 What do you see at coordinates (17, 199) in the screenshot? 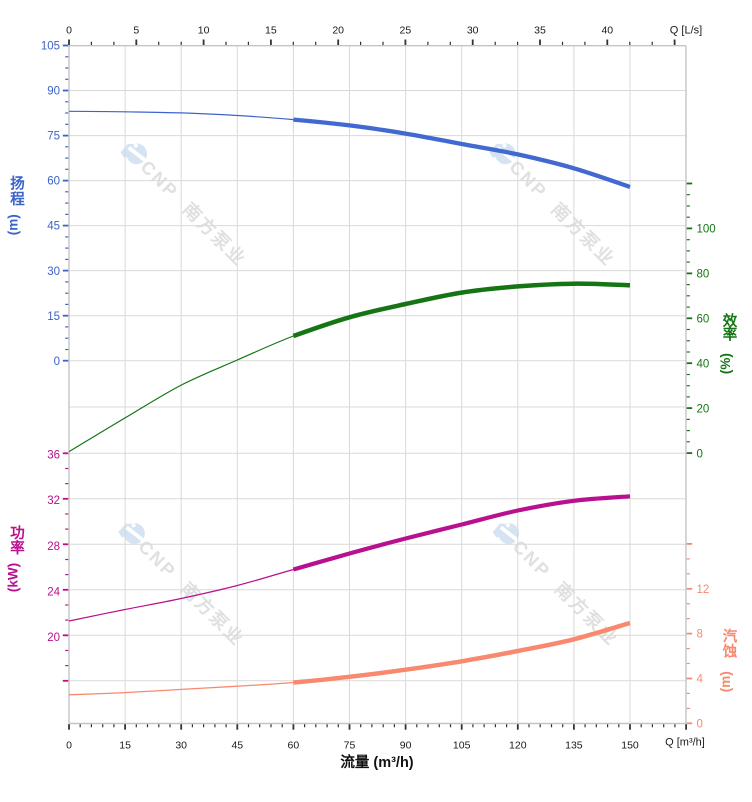
I see `svg-text: 程` at bounding box center [17, 199].